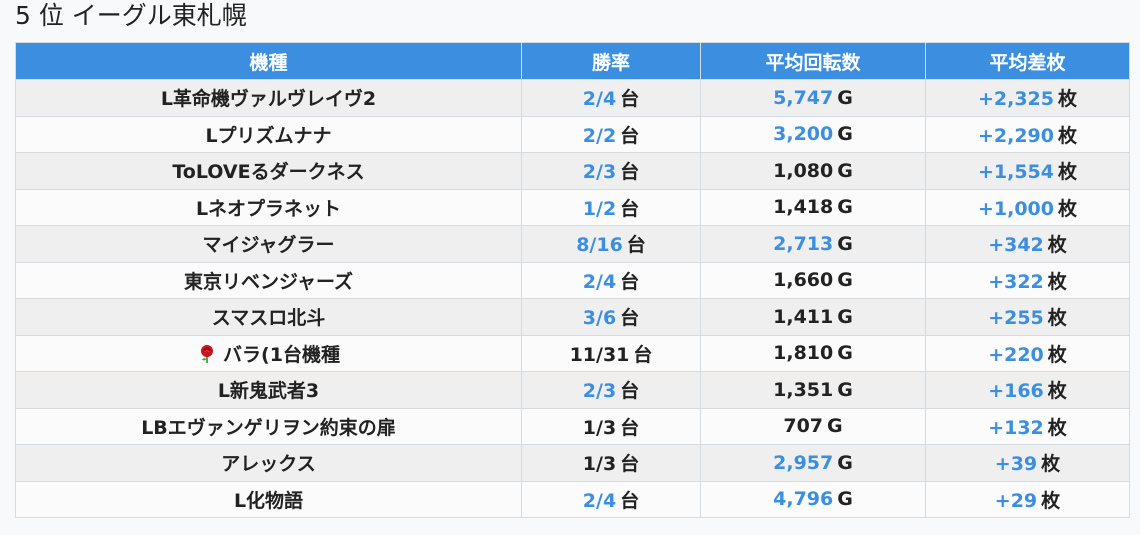 This screenshot has width=1140, height=535. I want to click on table-row: LBエヴァンゲリヲン約束の扉 1/3 台 707 G +132 枚, so click(572, 426).